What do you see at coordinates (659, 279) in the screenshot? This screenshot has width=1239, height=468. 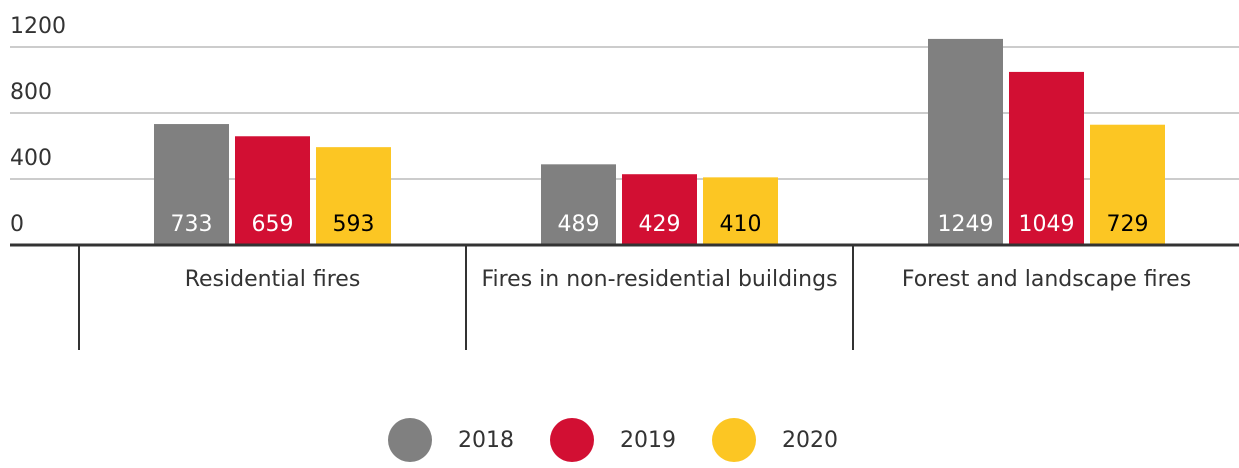 I see `x-tick-label: Fires in non-residential buildings` at bounding box center [659, 279].